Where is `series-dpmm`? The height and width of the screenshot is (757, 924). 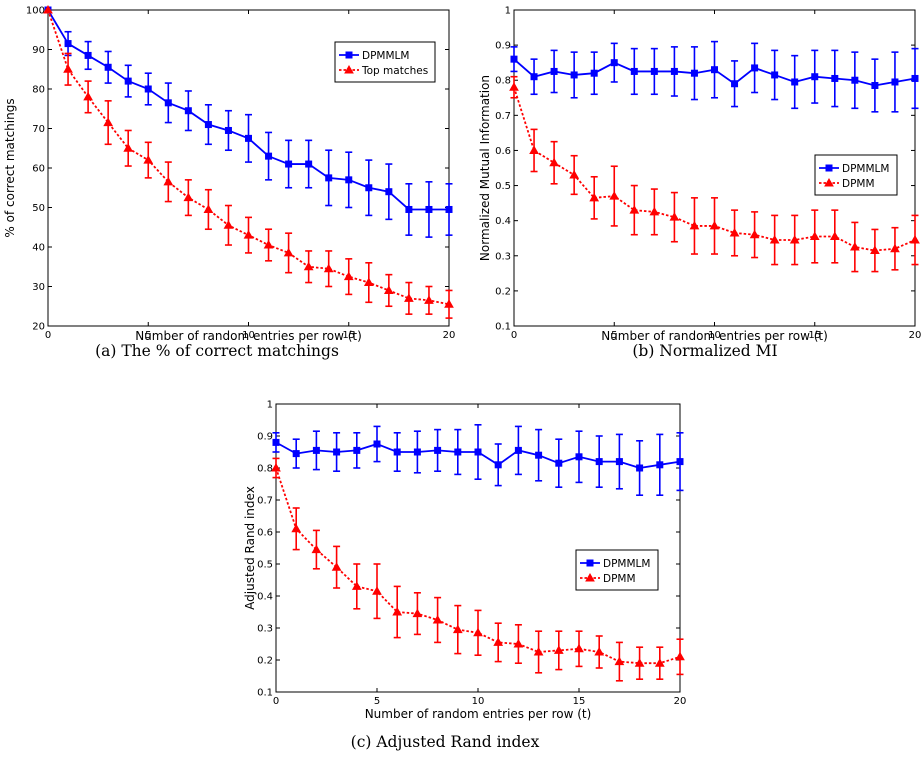
series-dpmm is located at coordinates (714, 174).